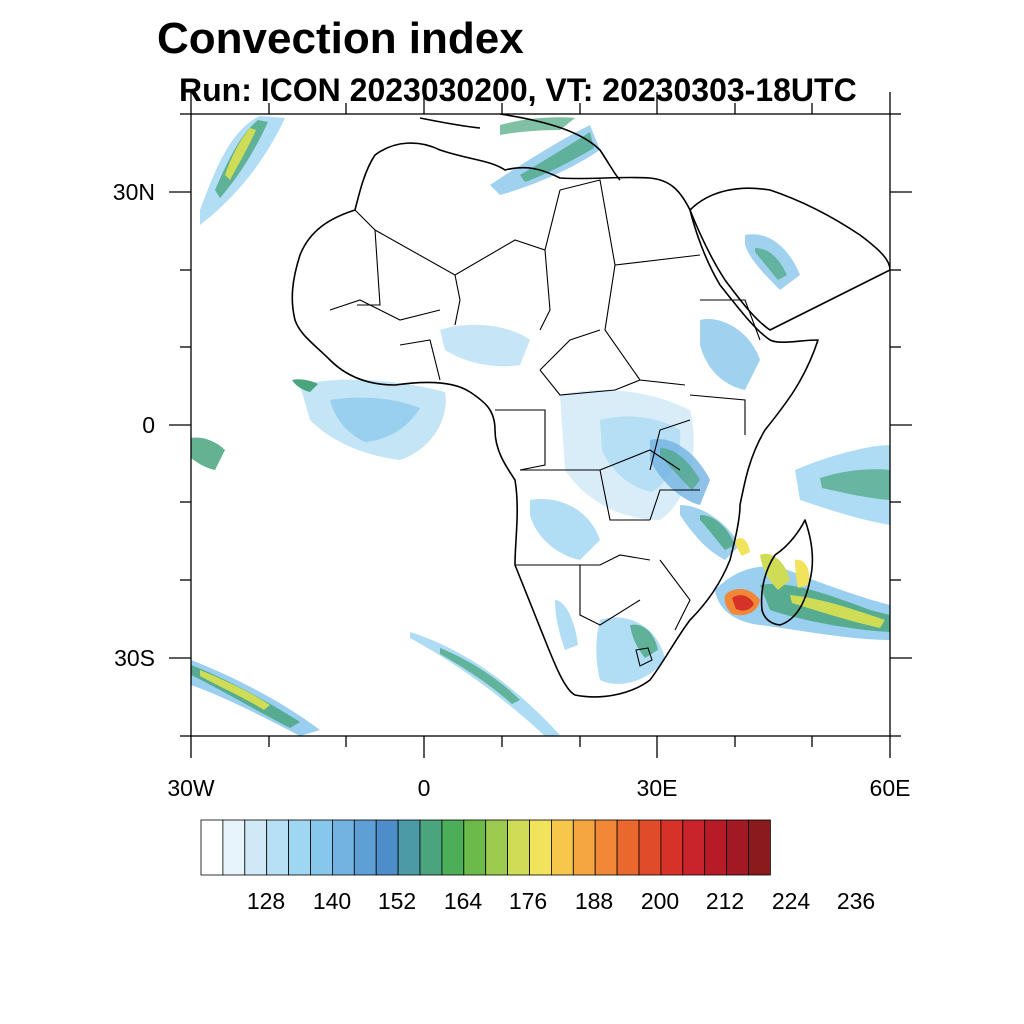 The width and height of the screenshot is (1024, 1024). What do you see at coordinates (657, 788) in the screenshot?
I see `lon-label-30e: 30E` at bounding box center [657, 788].